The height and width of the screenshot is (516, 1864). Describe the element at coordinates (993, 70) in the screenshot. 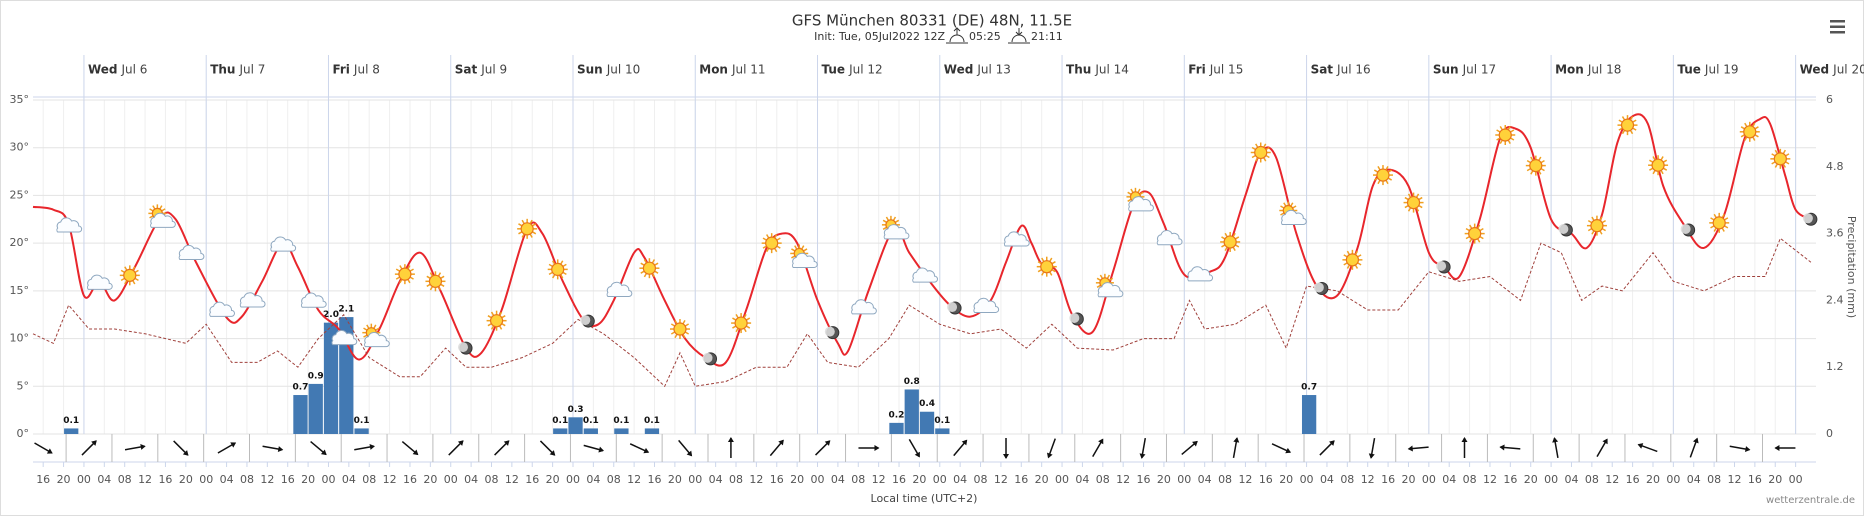

I see `day-date: Jul 13` at that location.